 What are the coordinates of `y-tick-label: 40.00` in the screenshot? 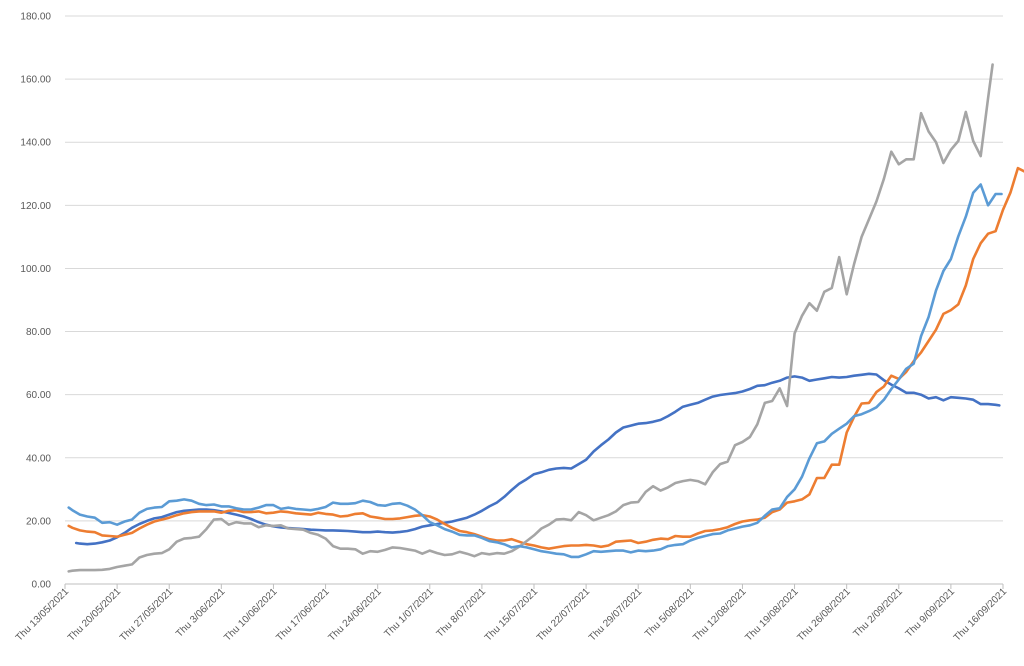 It's located at (38, 458).